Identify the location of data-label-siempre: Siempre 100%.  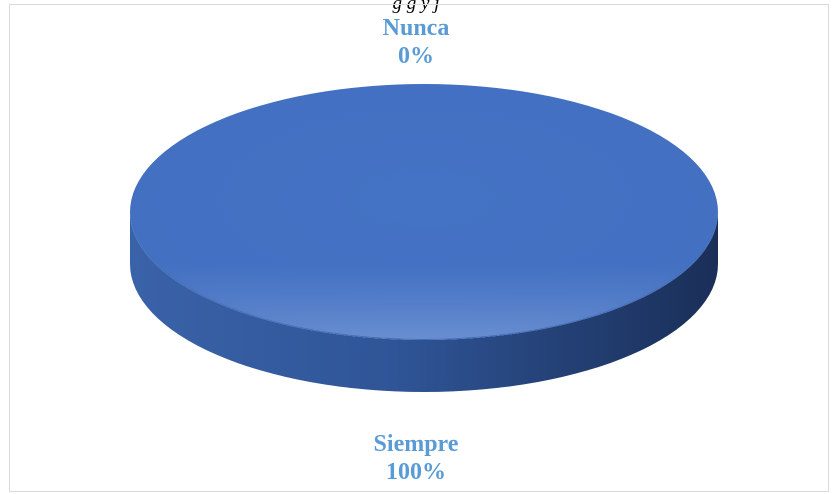
(416, 458).